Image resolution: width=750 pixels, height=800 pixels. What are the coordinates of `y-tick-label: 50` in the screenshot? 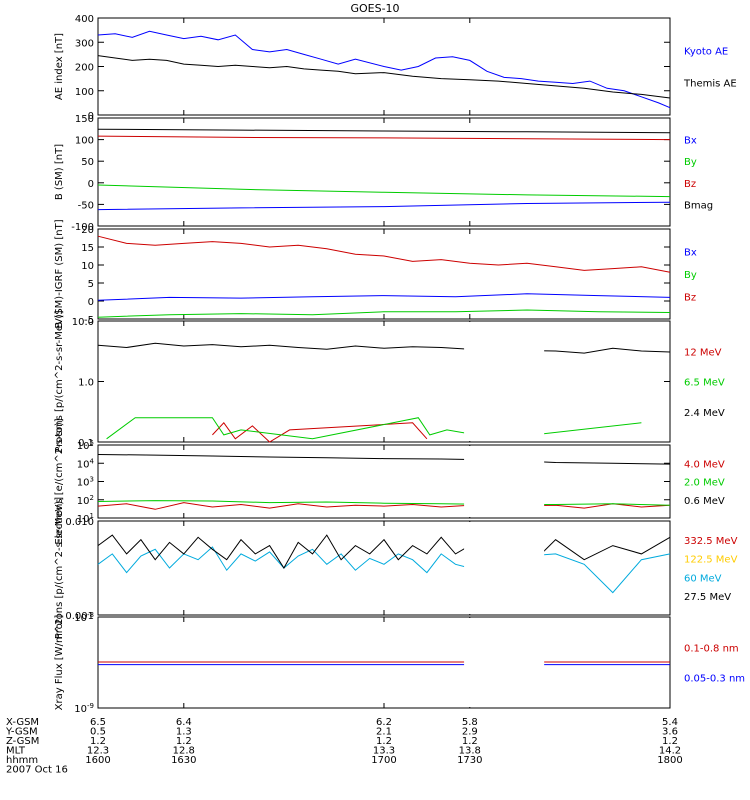 It's located at (87, 162).